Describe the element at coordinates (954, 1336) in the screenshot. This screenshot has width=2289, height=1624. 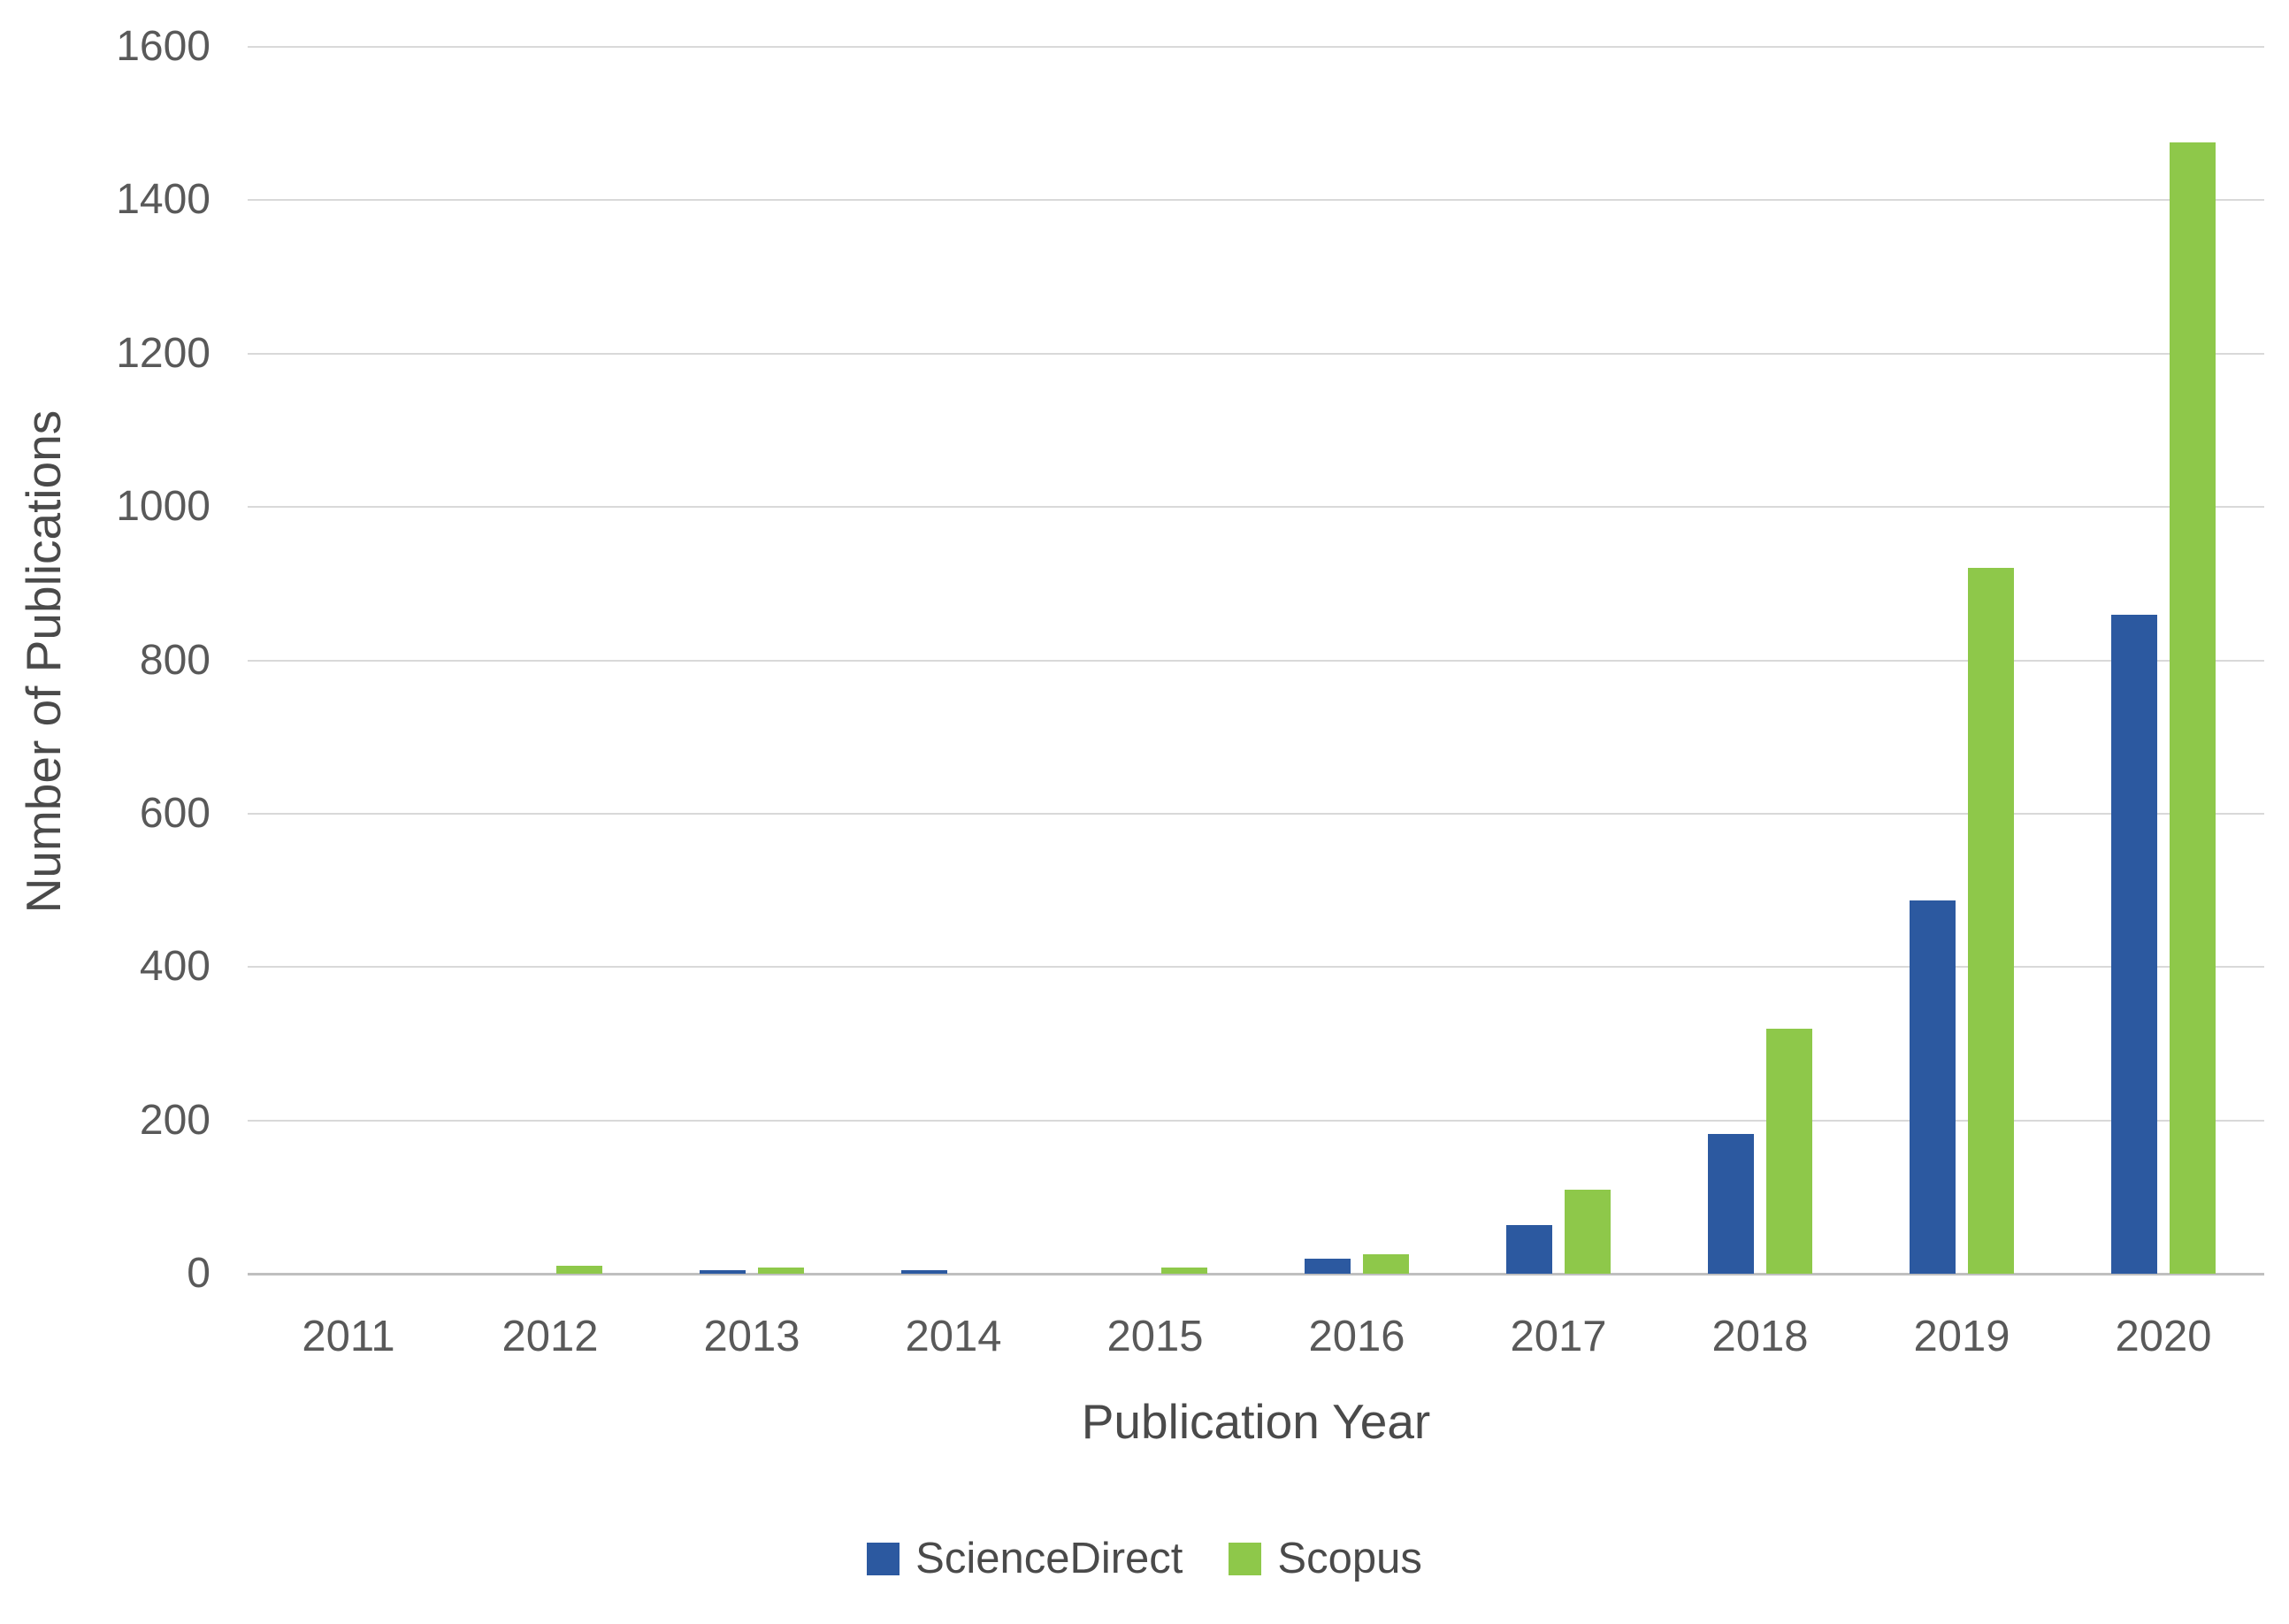
I see `x-tick-label-2014: 2014` at that location.